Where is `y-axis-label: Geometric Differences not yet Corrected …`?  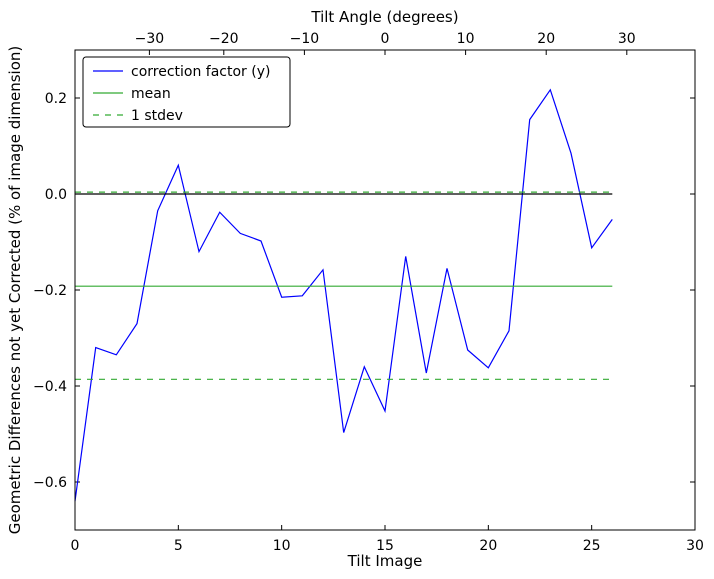 y-axis-label: Geometric Differences not yet Corrected … is located at coordinates (15, 290).